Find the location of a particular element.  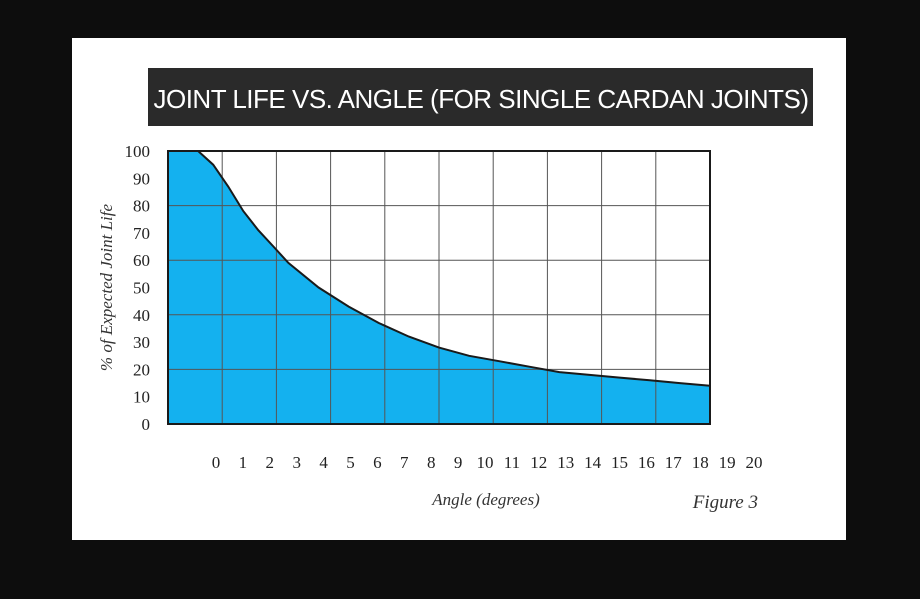

x-tick-label: 19 is located at coordinates (727, 462).